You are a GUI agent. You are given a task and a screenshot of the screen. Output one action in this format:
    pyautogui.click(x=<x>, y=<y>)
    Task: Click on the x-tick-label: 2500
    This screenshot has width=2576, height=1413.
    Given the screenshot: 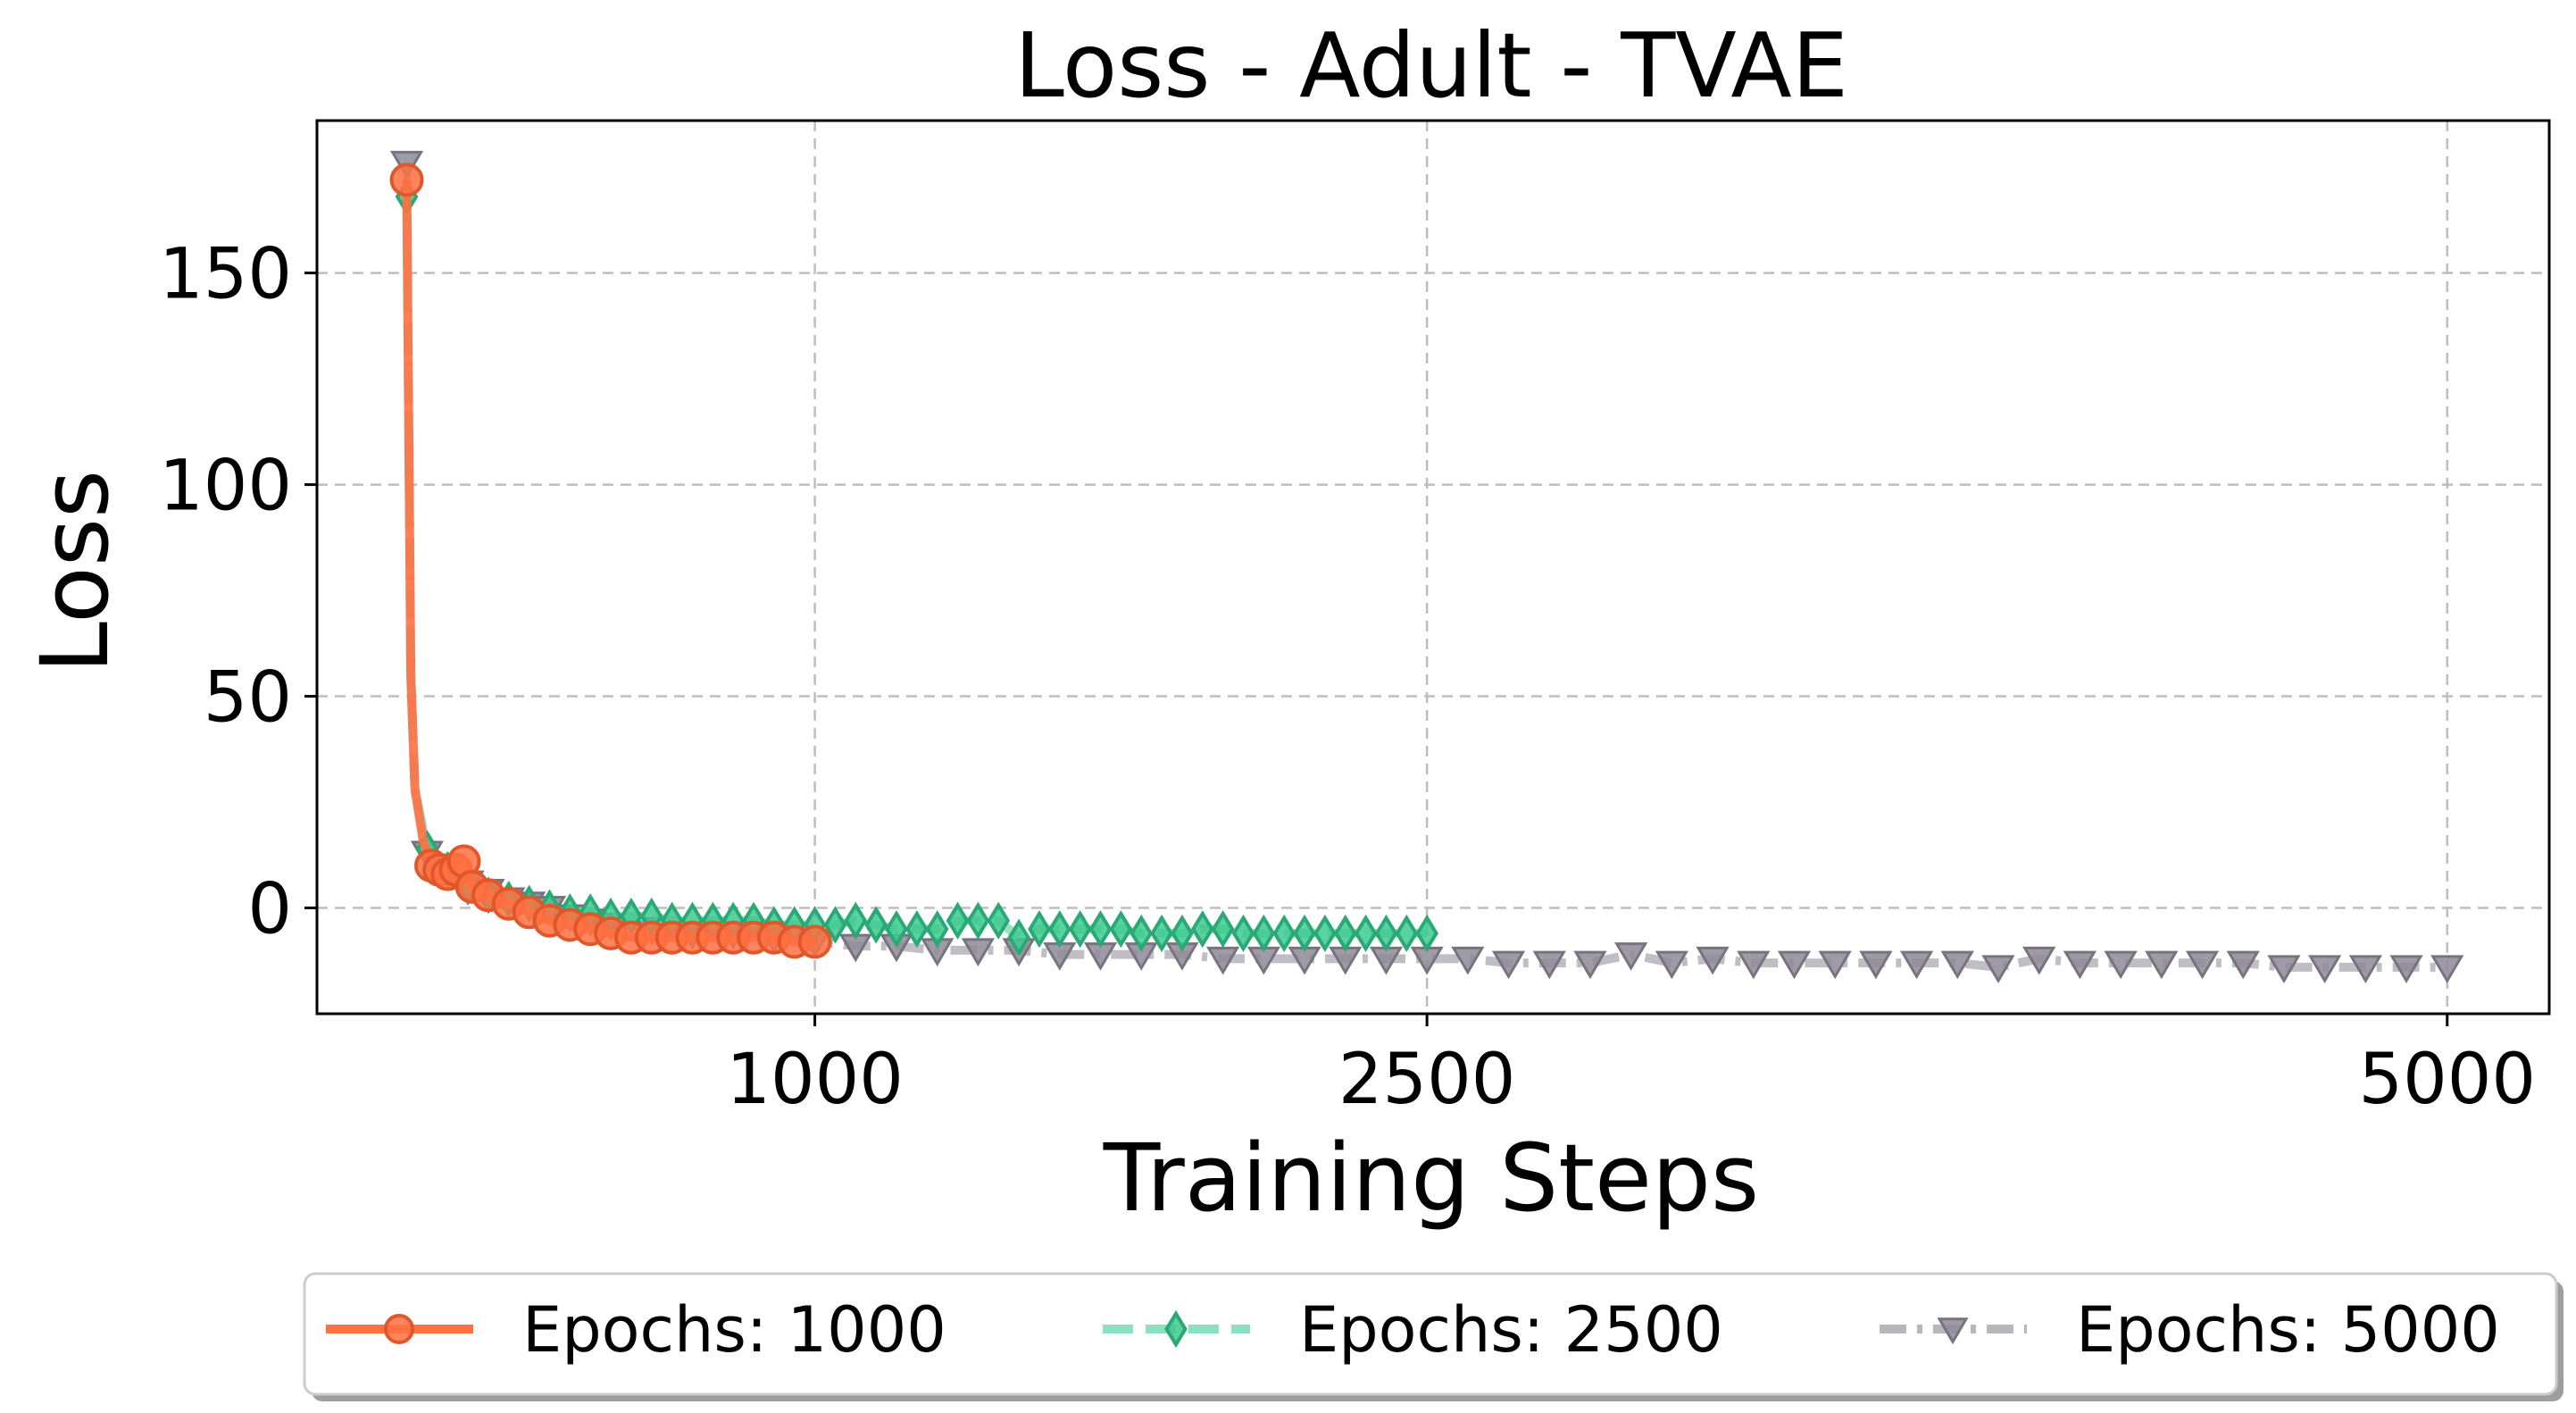 What is the action you would take?
    pyautogui.click(x=1427, y=1080)
    